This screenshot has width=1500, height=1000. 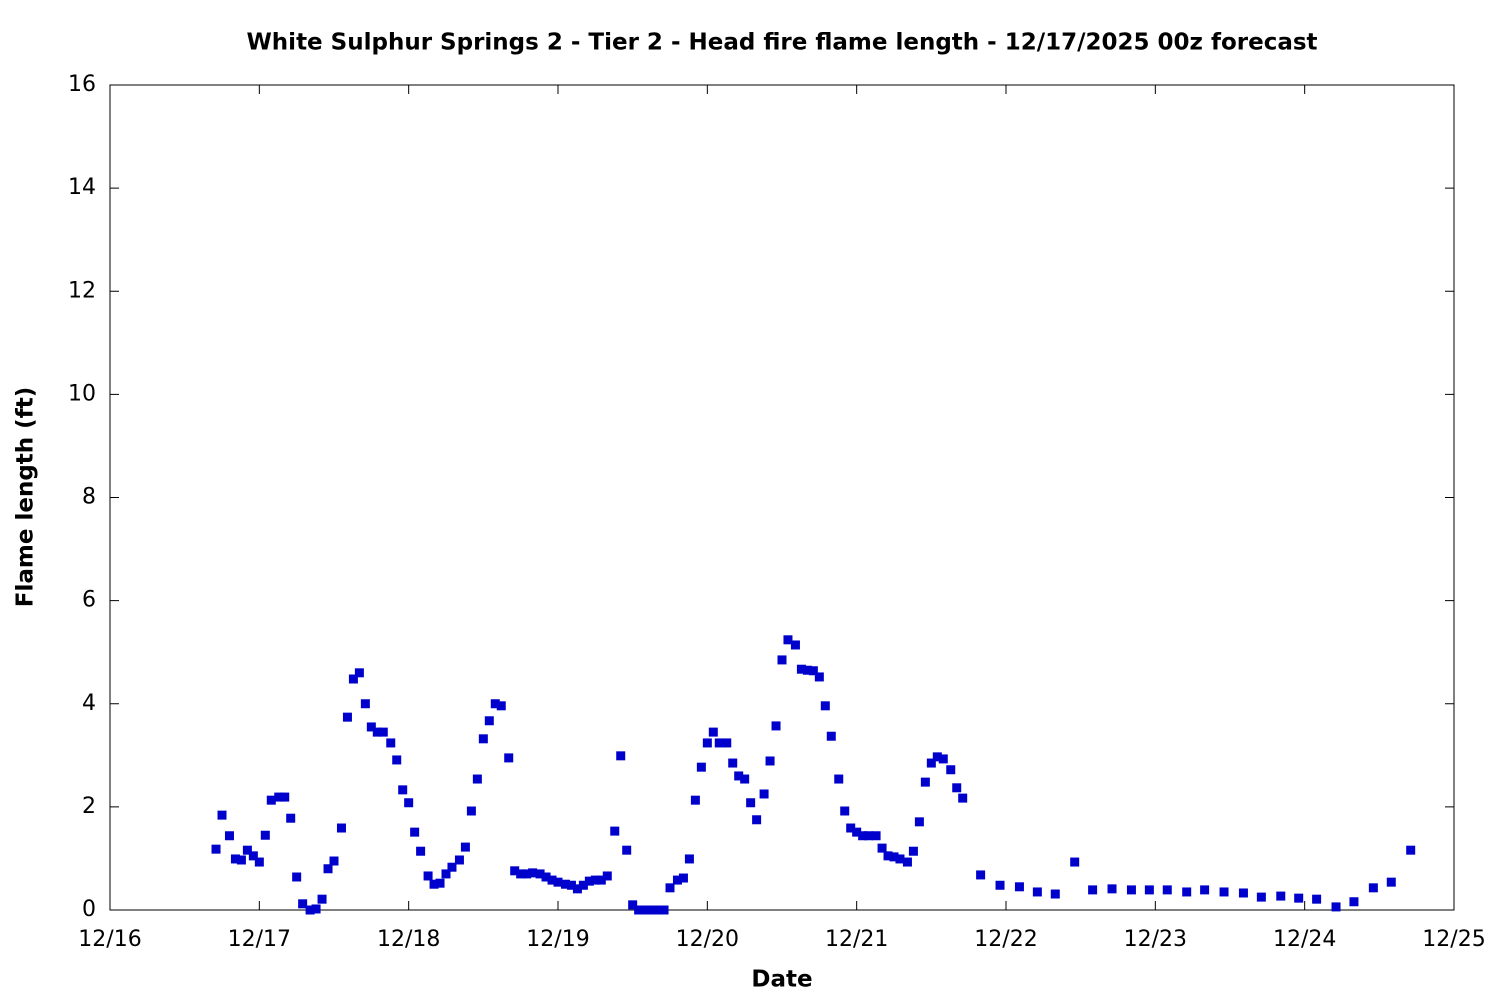 I want to click on x-axis-label: Date, so click(x=781, y=980).